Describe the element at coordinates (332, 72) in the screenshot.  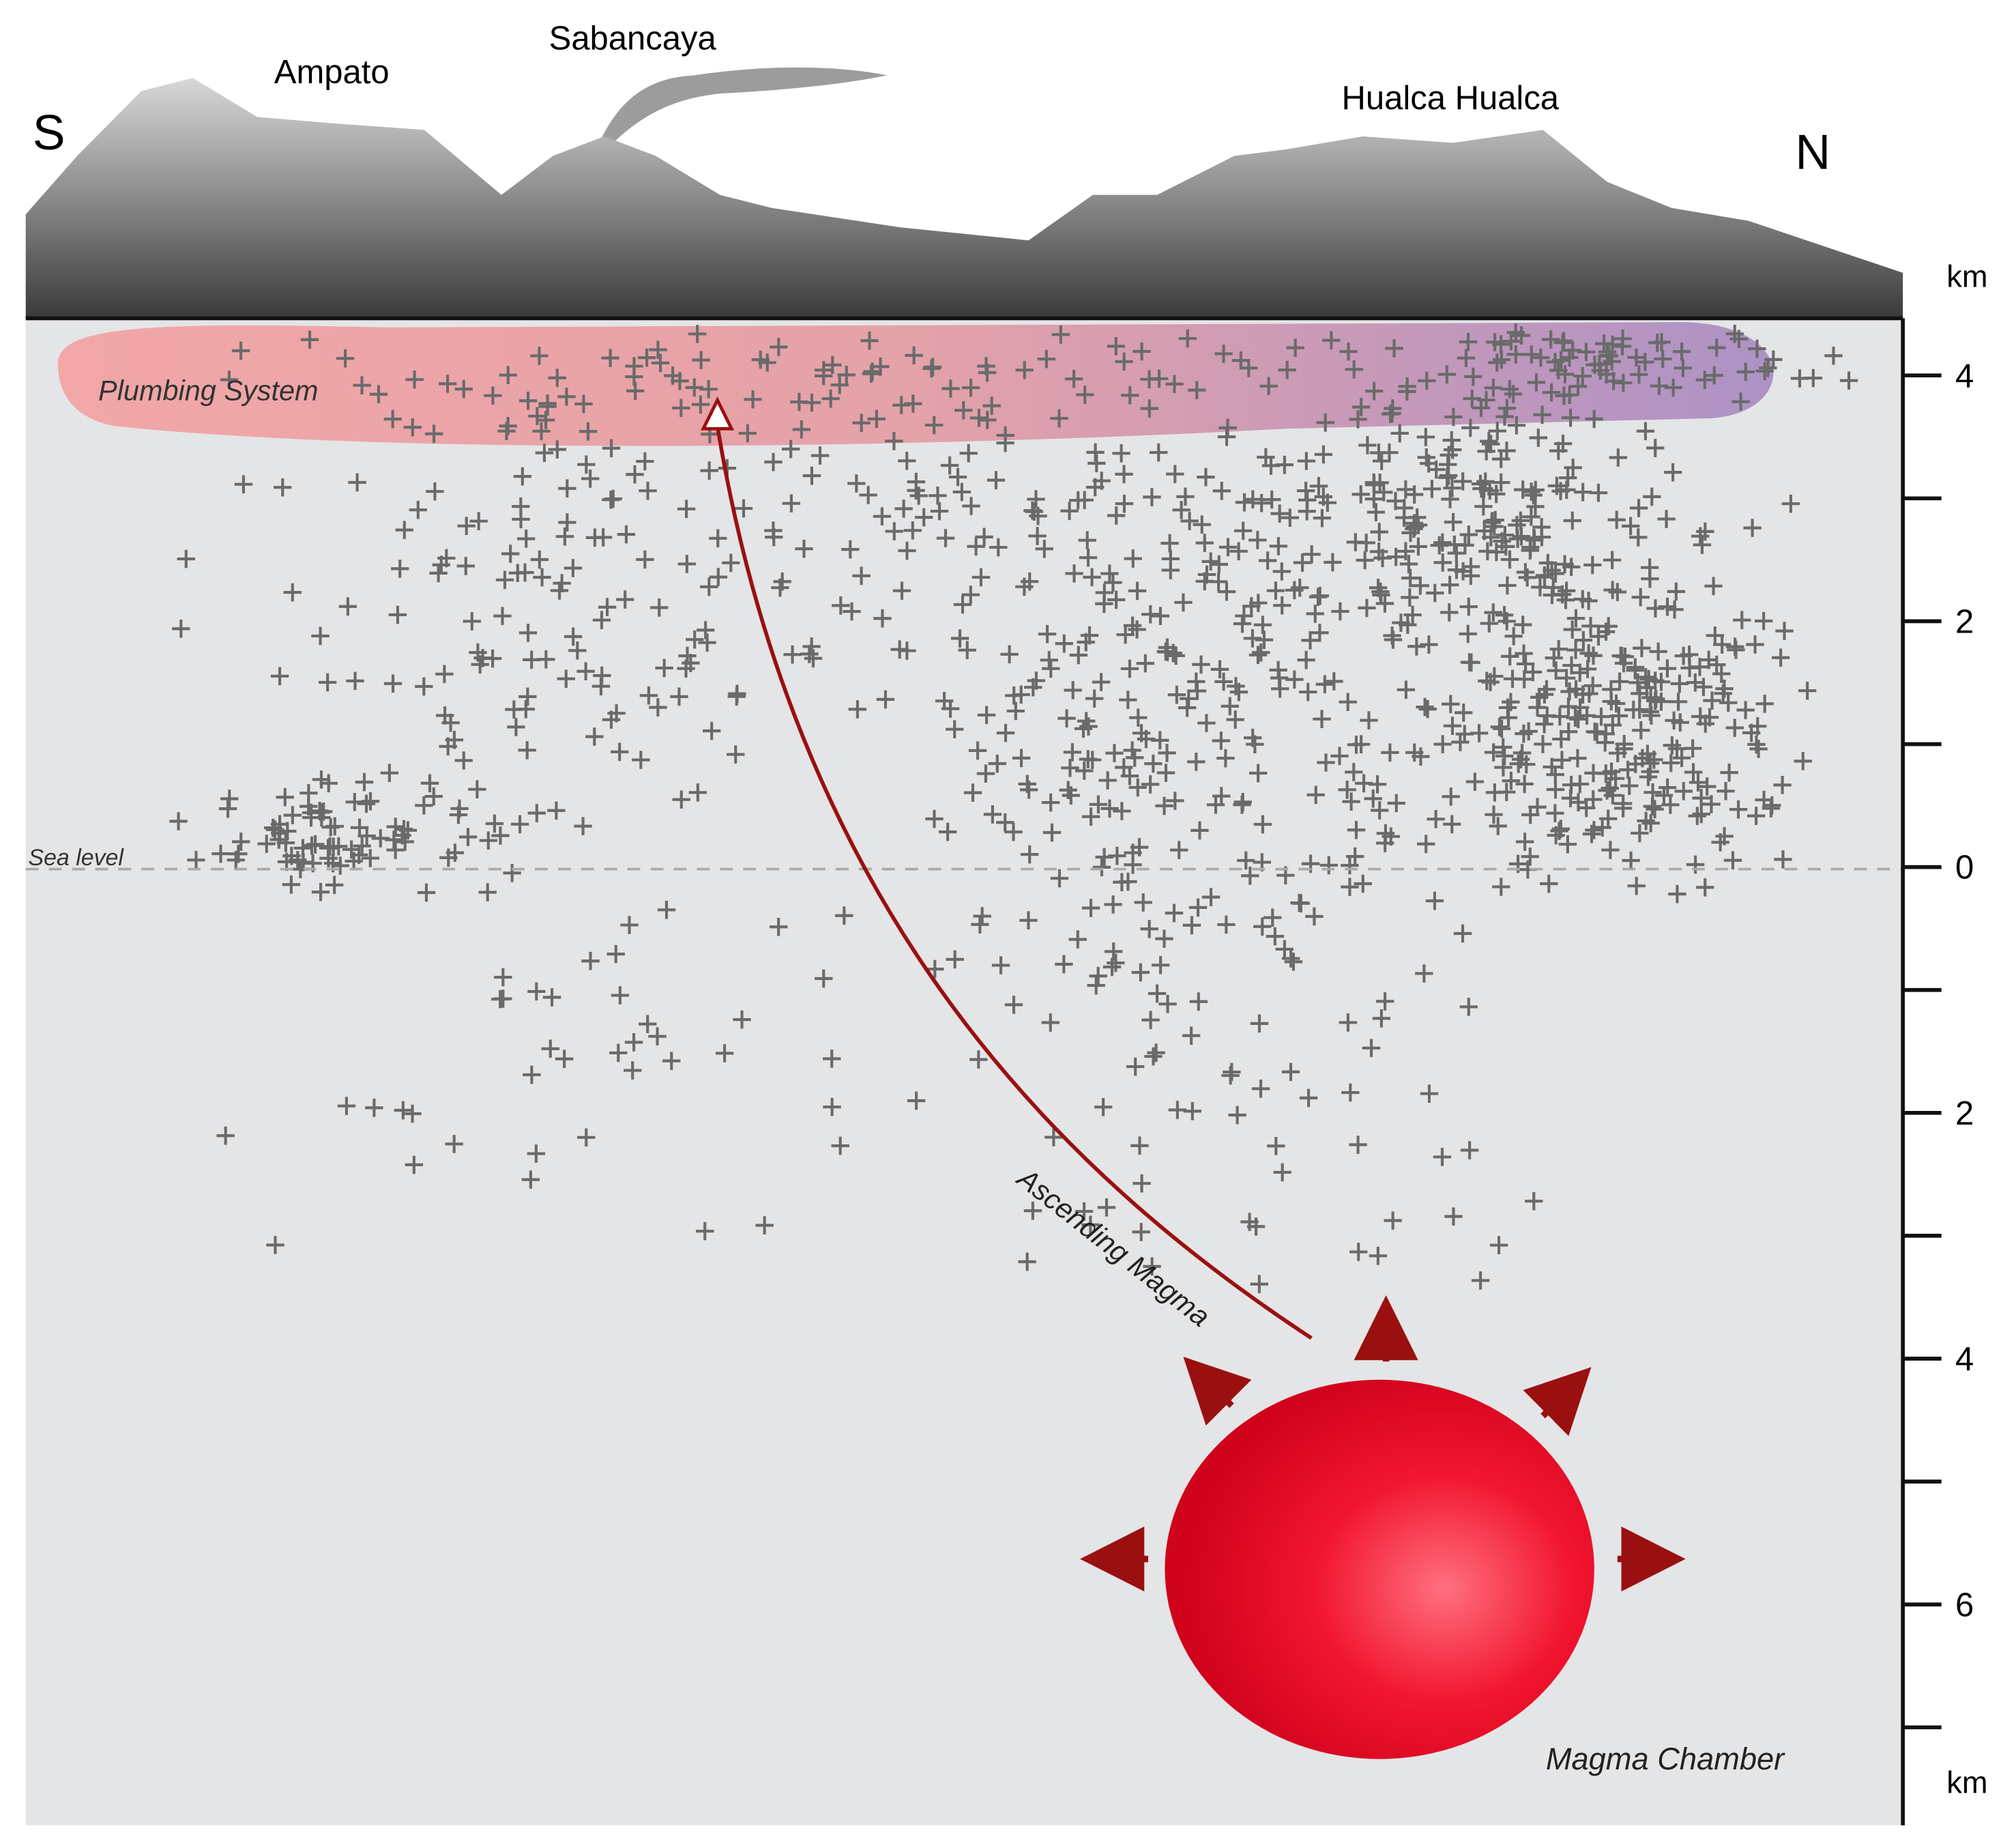
I see `ampato-label: Ampato` at that location.